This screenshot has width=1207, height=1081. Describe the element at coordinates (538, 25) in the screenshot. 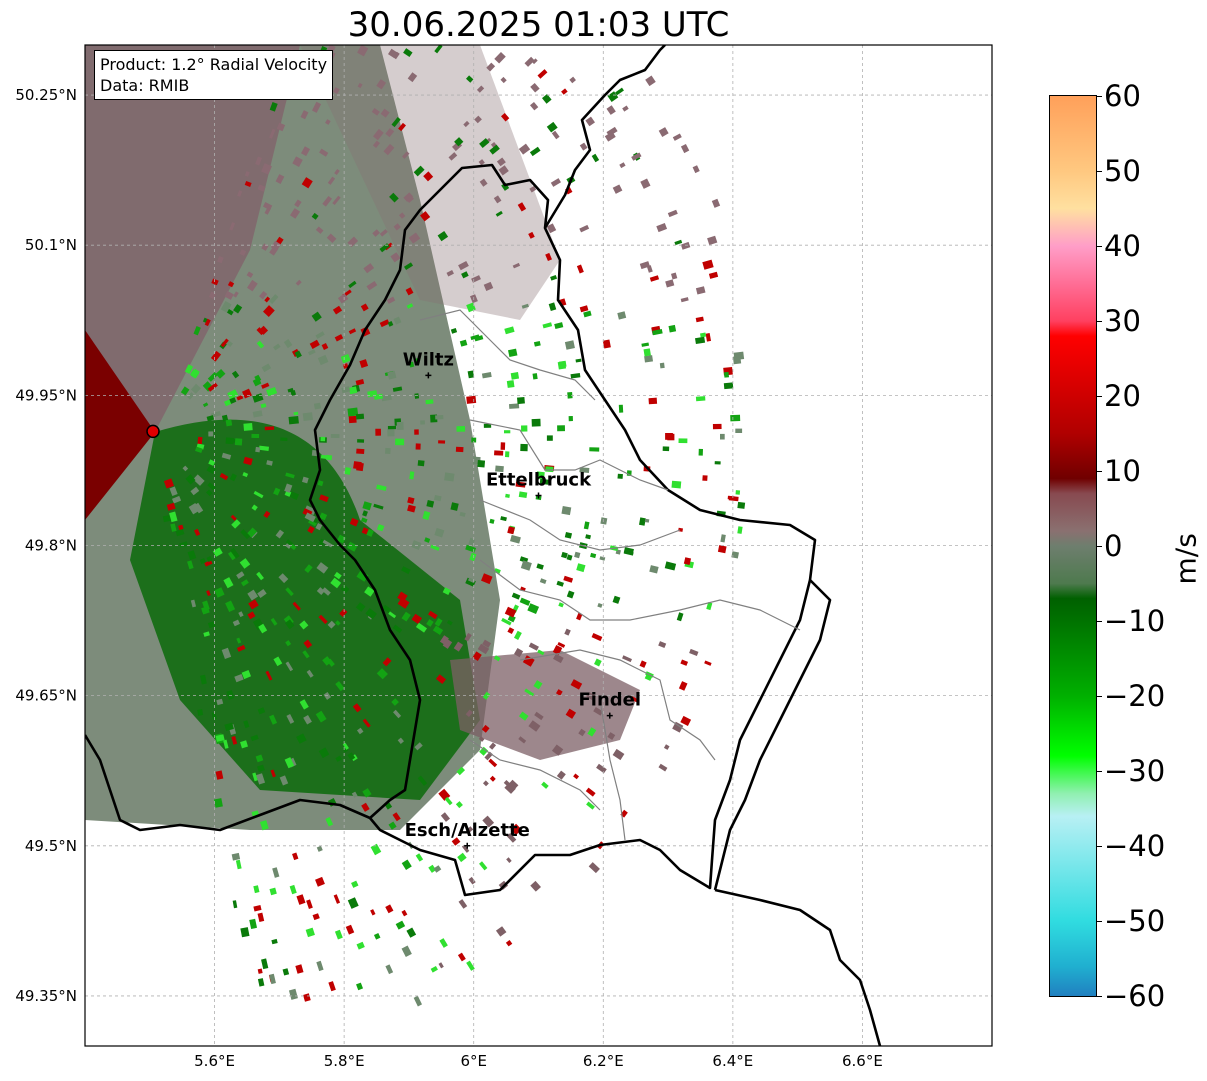

I see `map-title: 30.06.2025 01:03 UTC` at that location.